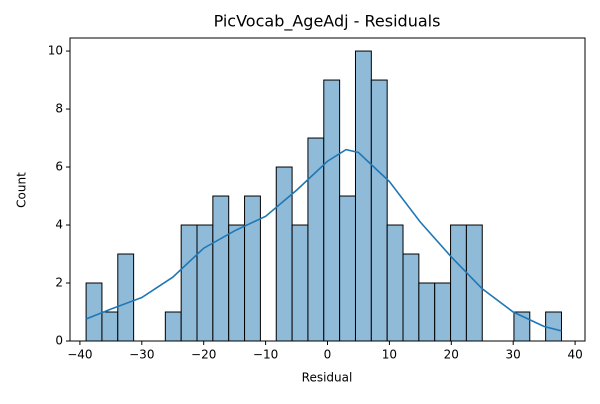 This screenshot has width=600, height=404. What do you see at coordinates (327, 378) in the screenshot?
I see `x-axis-label: Residual` at bounding box center [327, 378].